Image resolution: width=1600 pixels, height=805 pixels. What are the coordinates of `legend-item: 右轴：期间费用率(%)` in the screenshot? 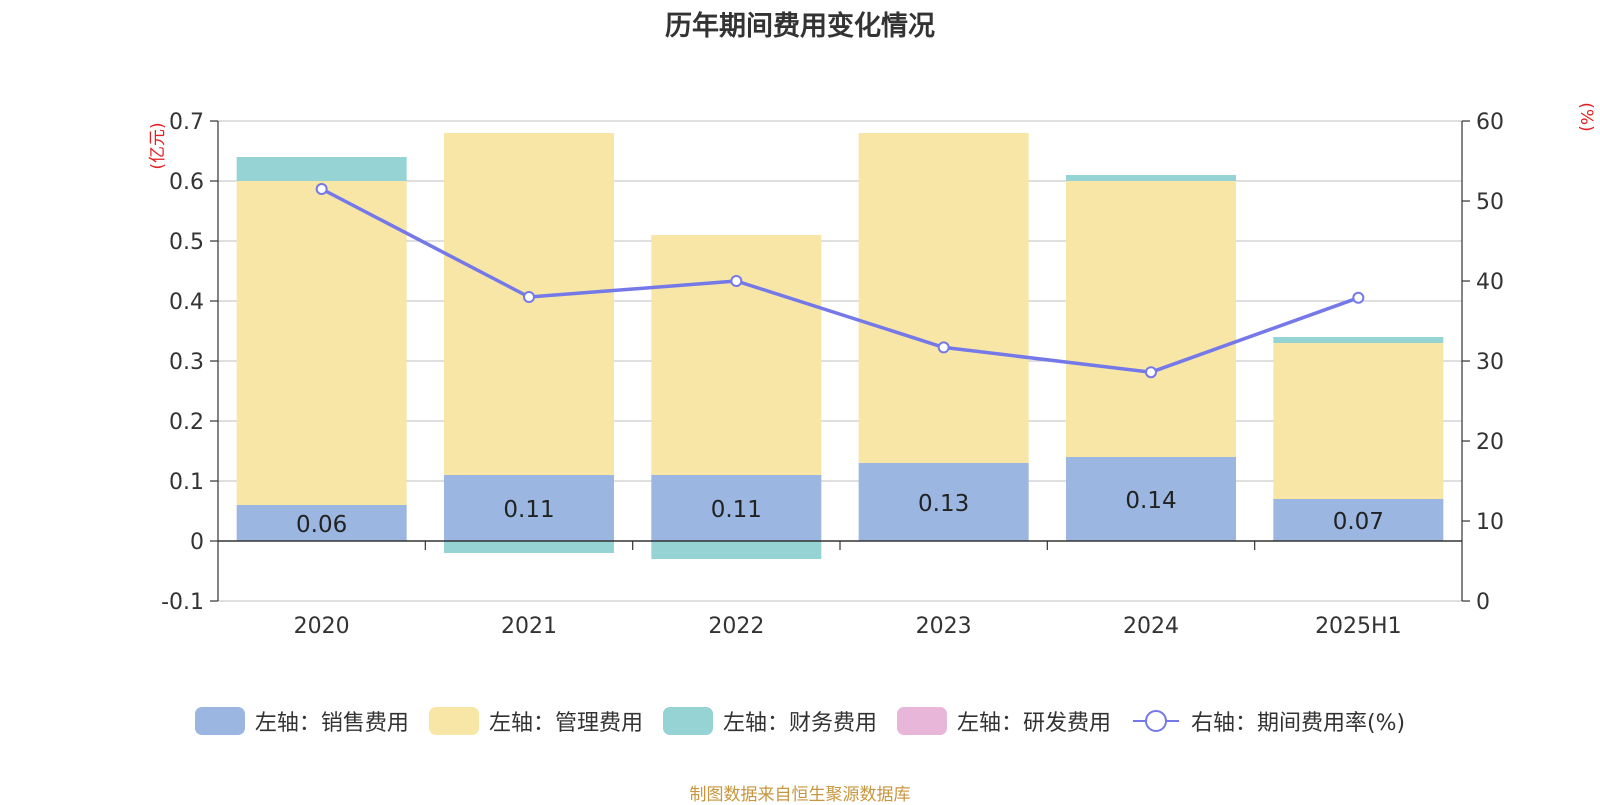 It's located at (1268, 721).